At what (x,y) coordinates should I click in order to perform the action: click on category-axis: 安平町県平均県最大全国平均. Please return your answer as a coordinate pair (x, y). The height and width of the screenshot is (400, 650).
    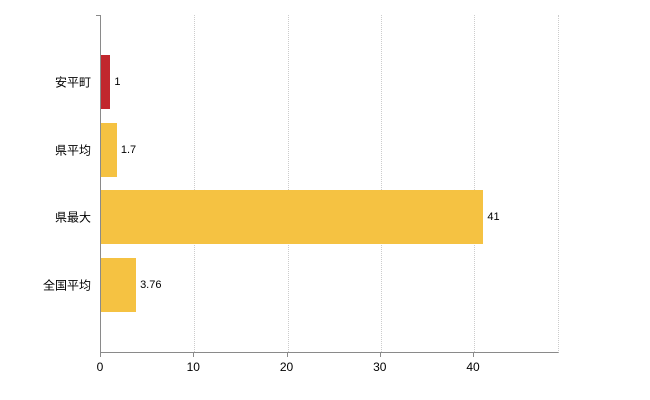
    Looking at the image, I should click on (47, 183).